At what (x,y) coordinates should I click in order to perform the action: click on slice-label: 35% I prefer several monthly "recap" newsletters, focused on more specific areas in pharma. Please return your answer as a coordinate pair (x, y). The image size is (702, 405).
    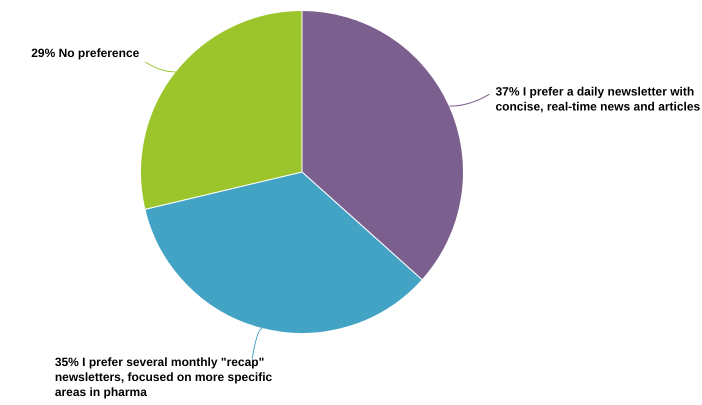
    Looking at the image, I should click on (163, 376).